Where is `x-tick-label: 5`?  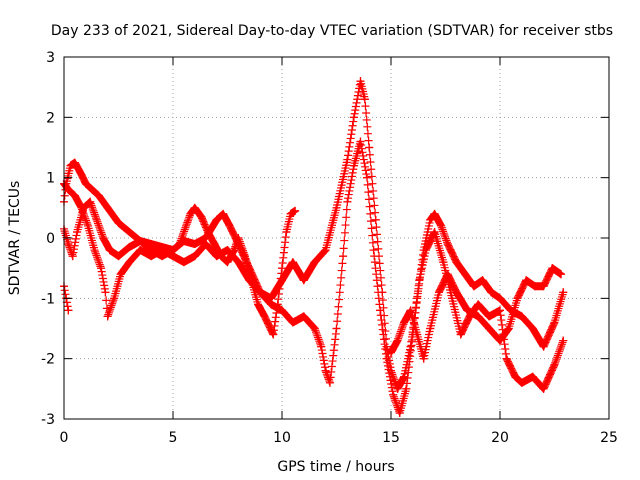
x-tick-label: 5 is located at coordinates (173, 438).